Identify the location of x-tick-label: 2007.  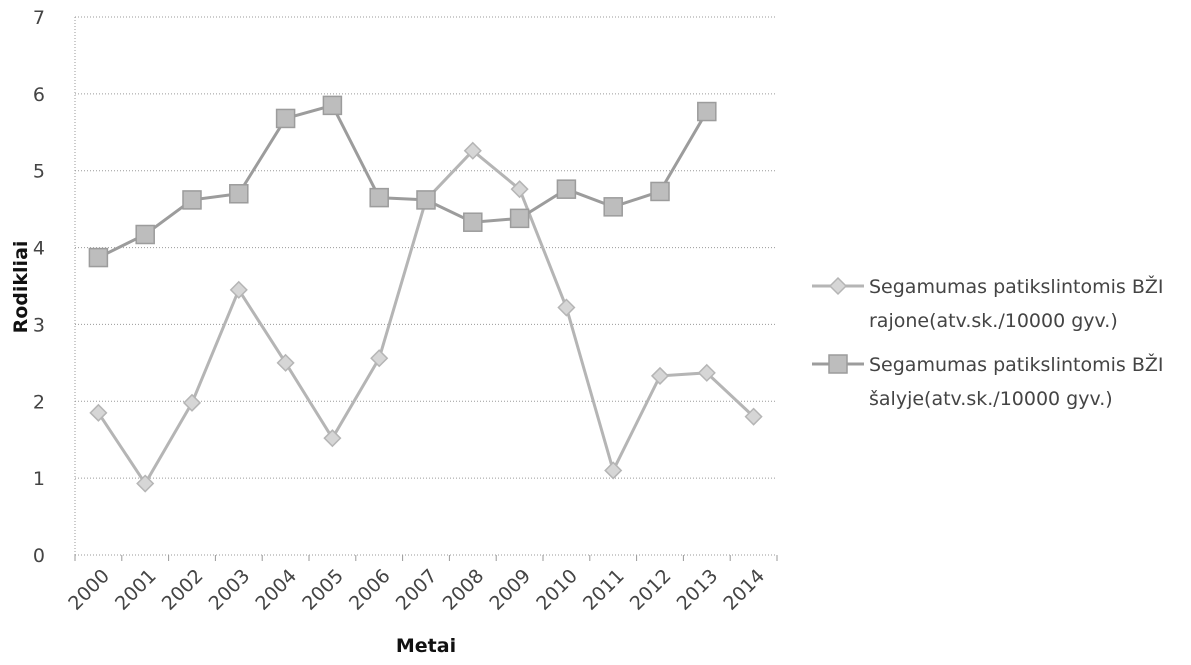
(417, 590).